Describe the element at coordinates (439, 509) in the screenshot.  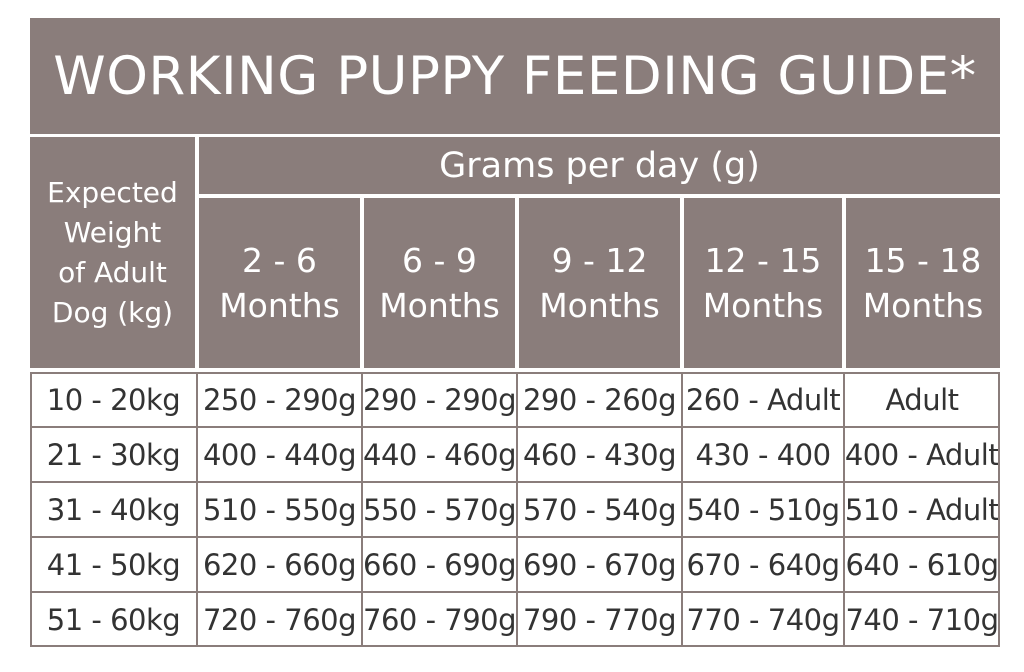
I see `grams-cell: 550 - 570g` at that location.